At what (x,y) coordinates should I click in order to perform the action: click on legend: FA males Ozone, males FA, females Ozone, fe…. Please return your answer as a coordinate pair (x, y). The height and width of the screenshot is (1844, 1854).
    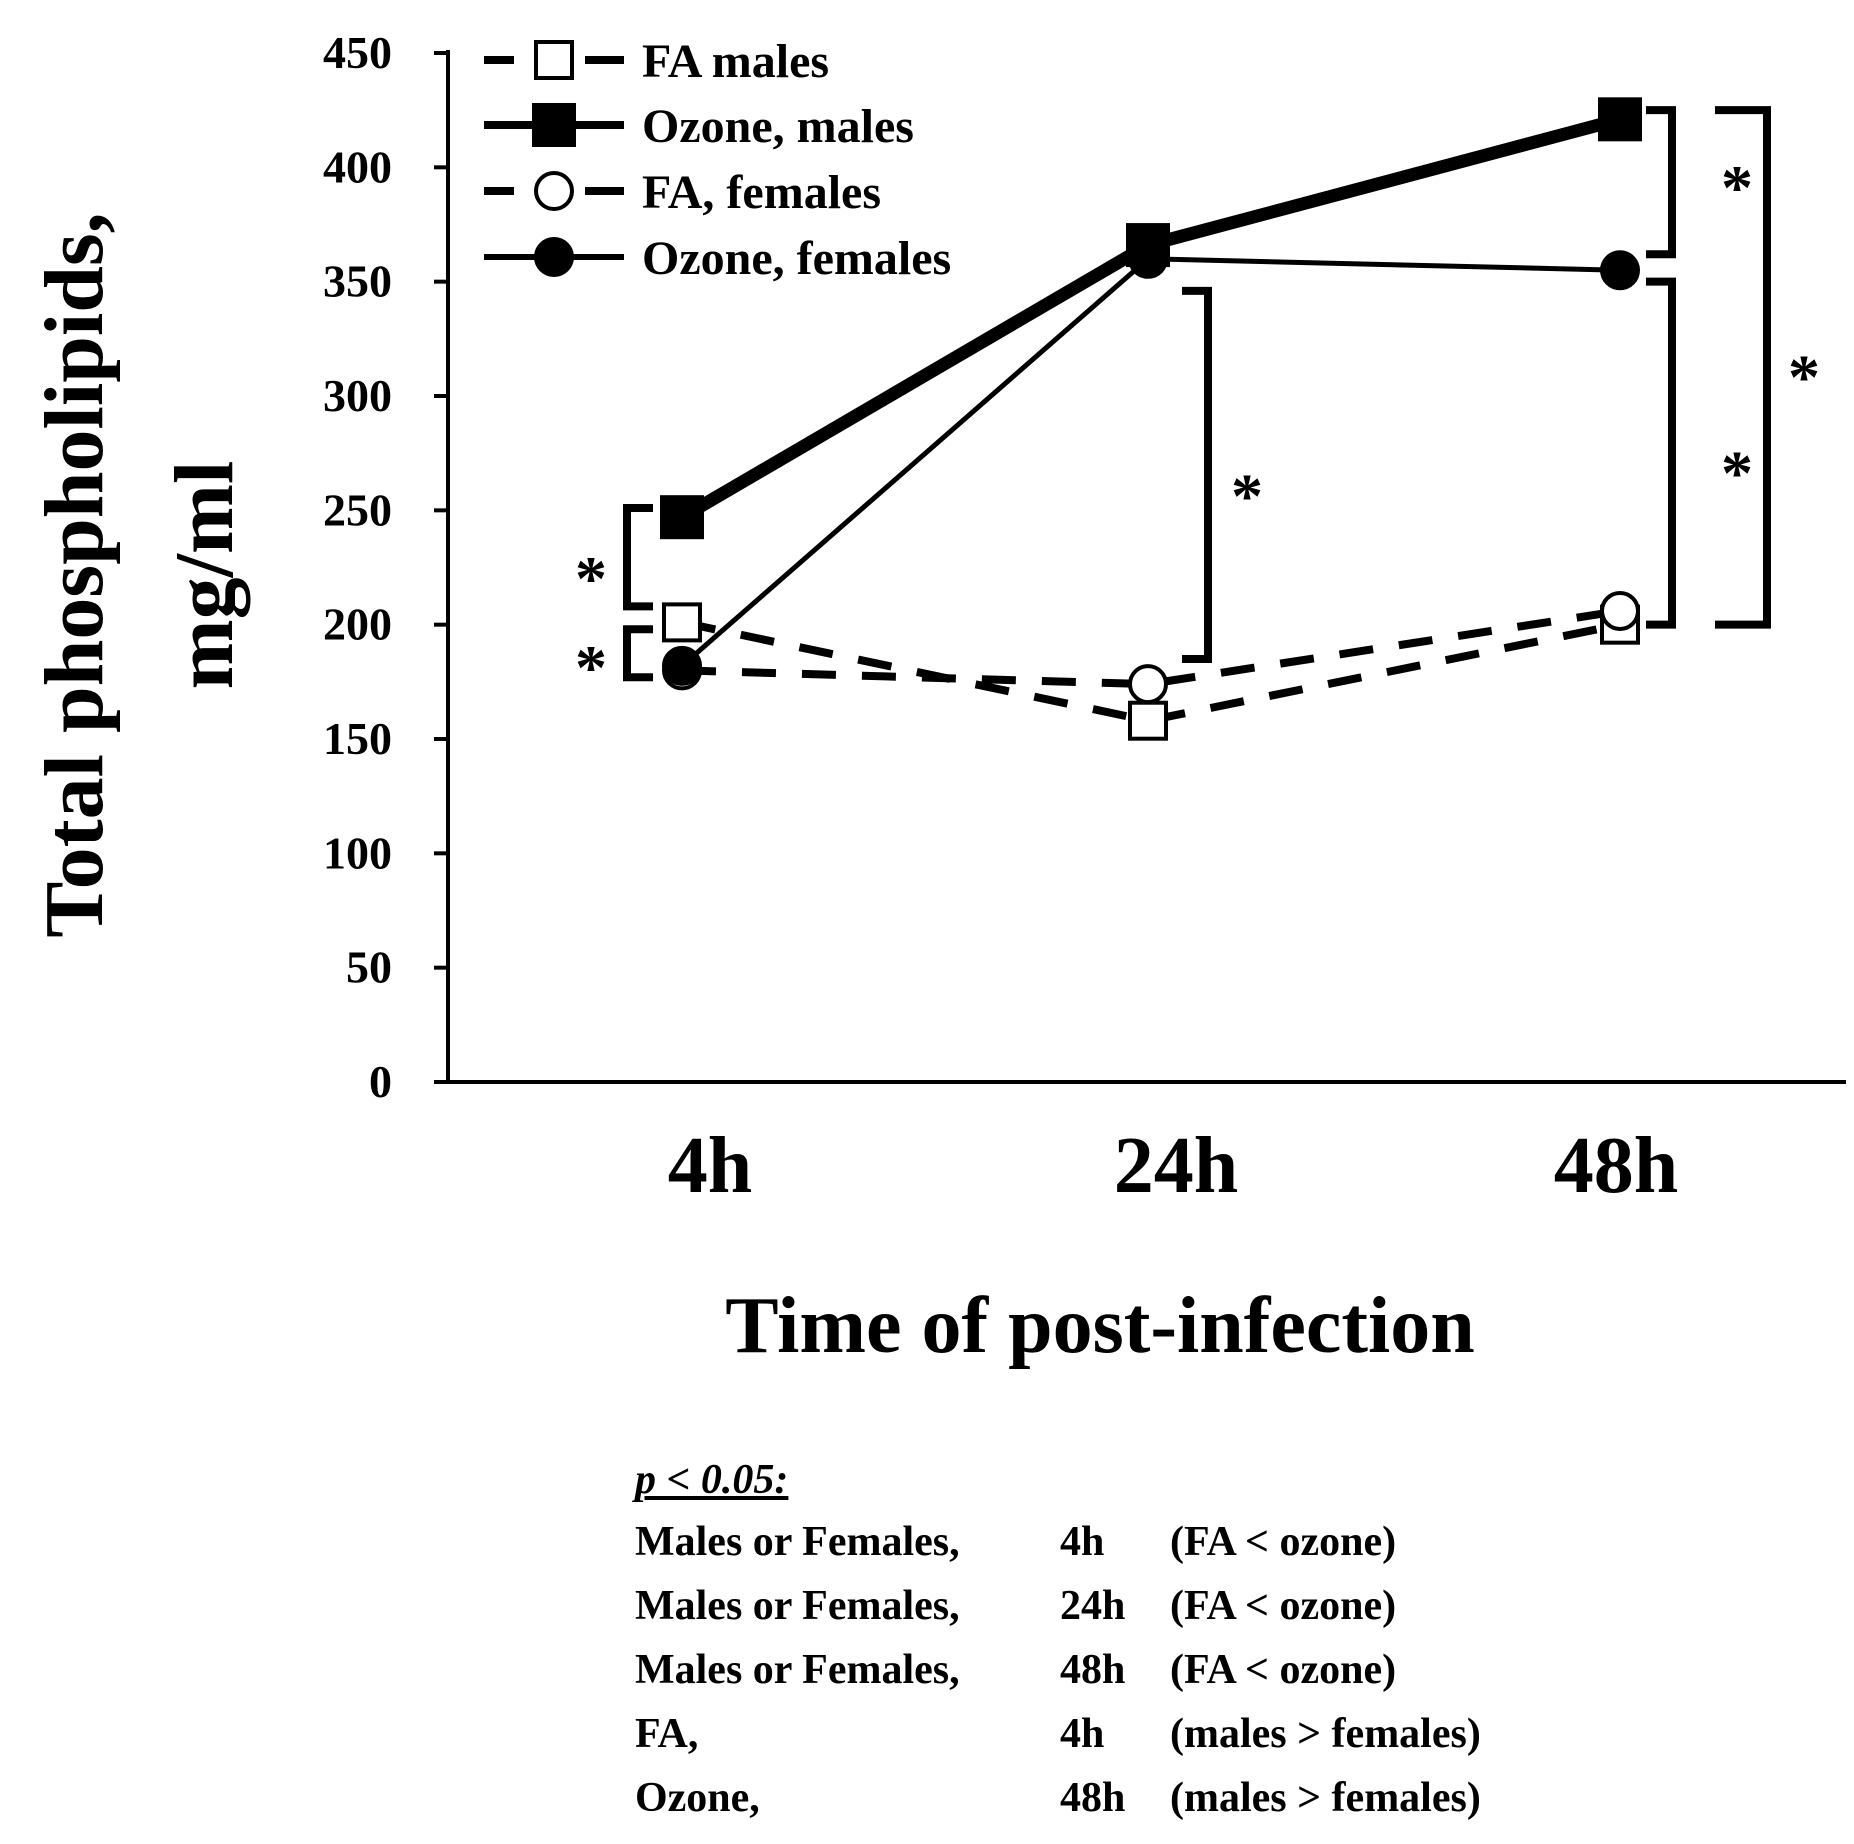
    Looking at the image, I should click on (717, 160).